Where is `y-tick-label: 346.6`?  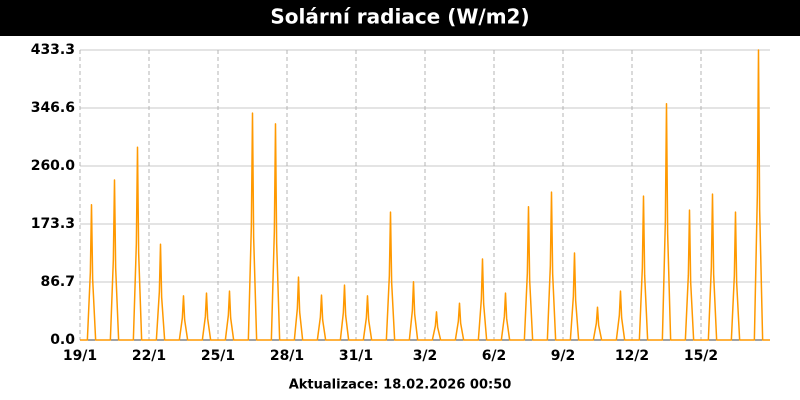 y-tick-label: 346.6 is located at coordinates (53, 108).